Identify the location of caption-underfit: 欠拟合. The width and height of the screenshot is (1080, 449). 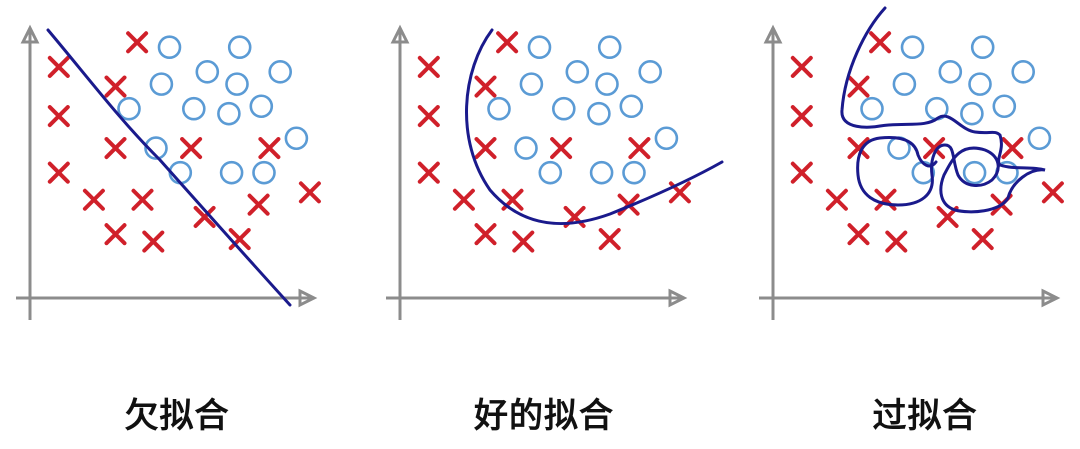
(177, 416).